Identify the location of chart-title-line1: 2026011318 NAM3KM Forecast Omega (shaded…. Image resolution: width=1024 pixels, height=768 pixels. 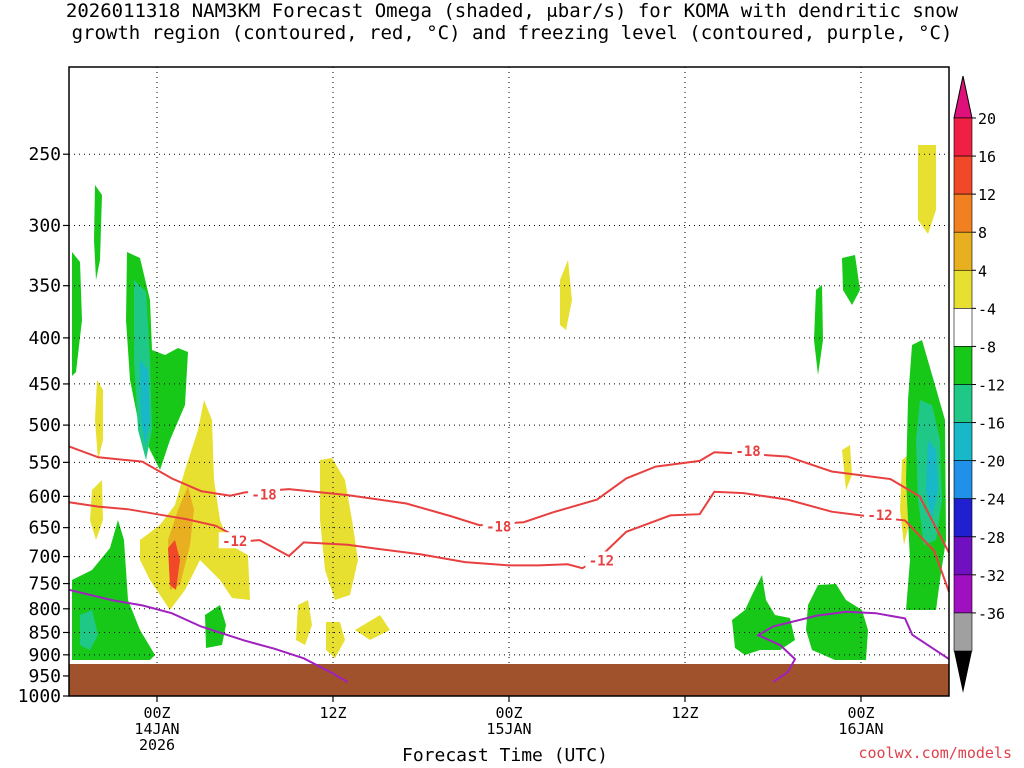
(512, 11).